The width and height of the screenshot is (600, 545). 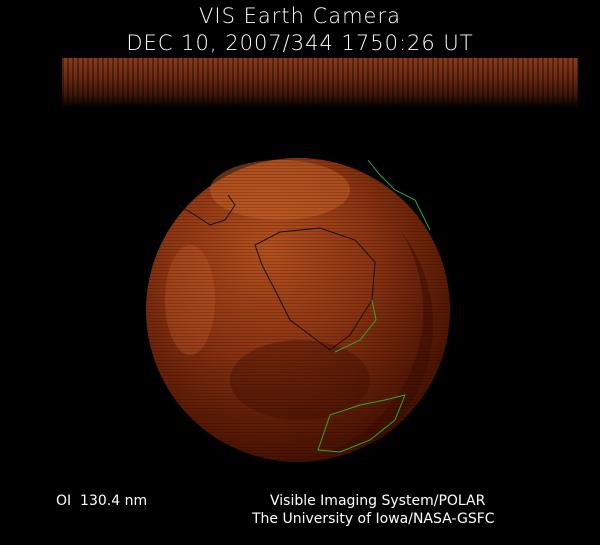 What do you see at coordinates (300, 43) in the screenshot?
I see `image-timestamp: DEC 10, 2007/344 1750:26 UT` at bounding box center [300, 43].